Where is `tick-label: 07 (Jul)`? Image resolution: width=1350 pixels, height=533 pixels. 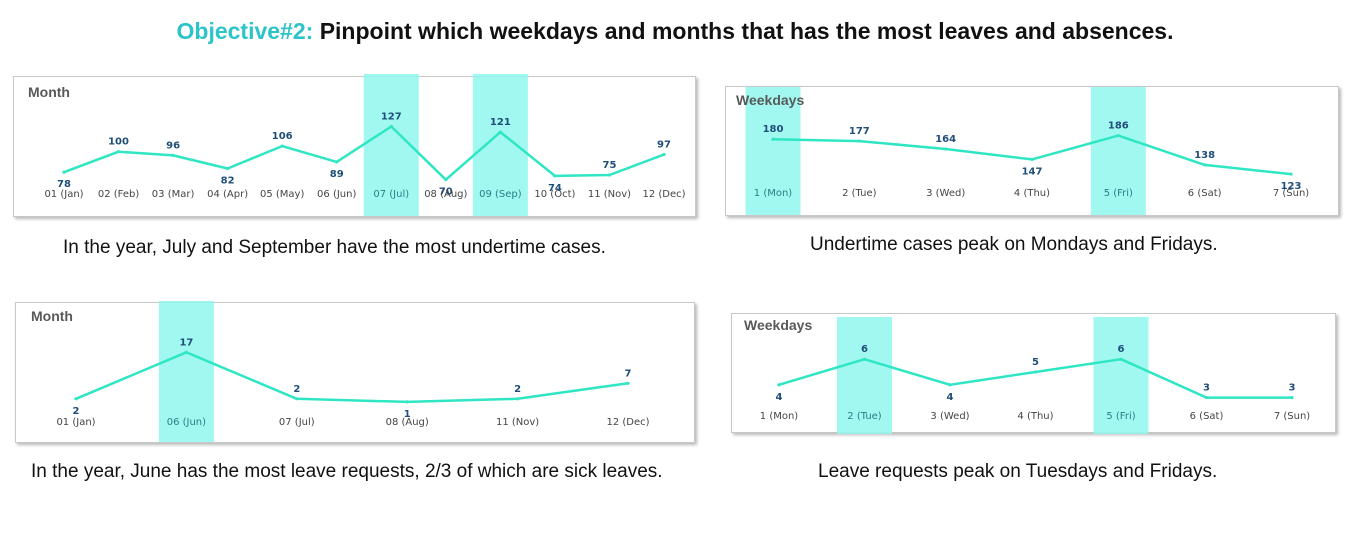
tick-label: 07 (Jul) is located at coordinates (297, 422).